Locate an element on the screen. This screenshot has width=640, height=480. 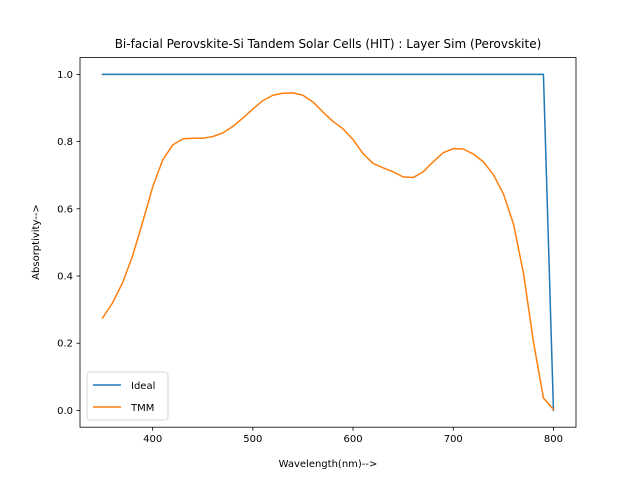
x-tick-label: 700 is located at coordinates (453, 439).